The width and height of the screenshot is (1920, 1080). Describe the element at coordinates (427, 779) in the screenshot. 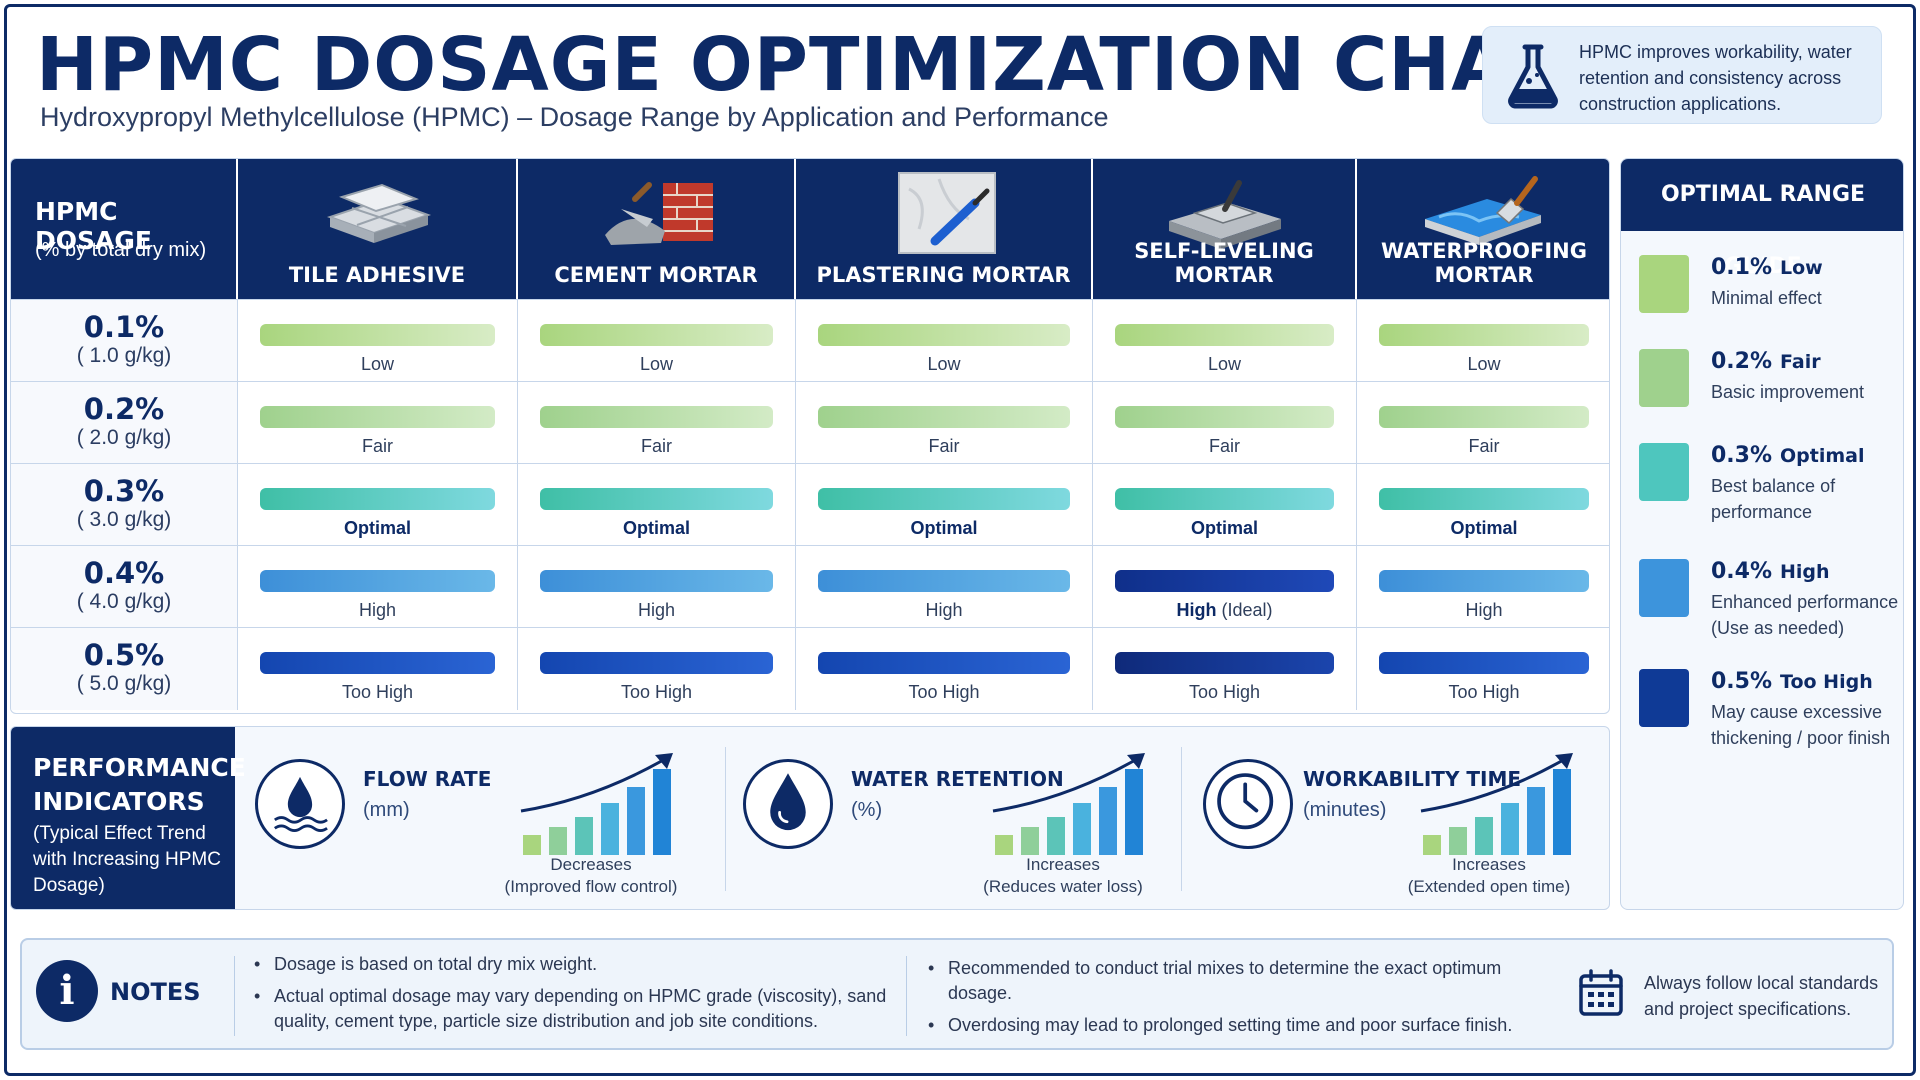

I see `indicator-name: FLOW RATE` at that location.